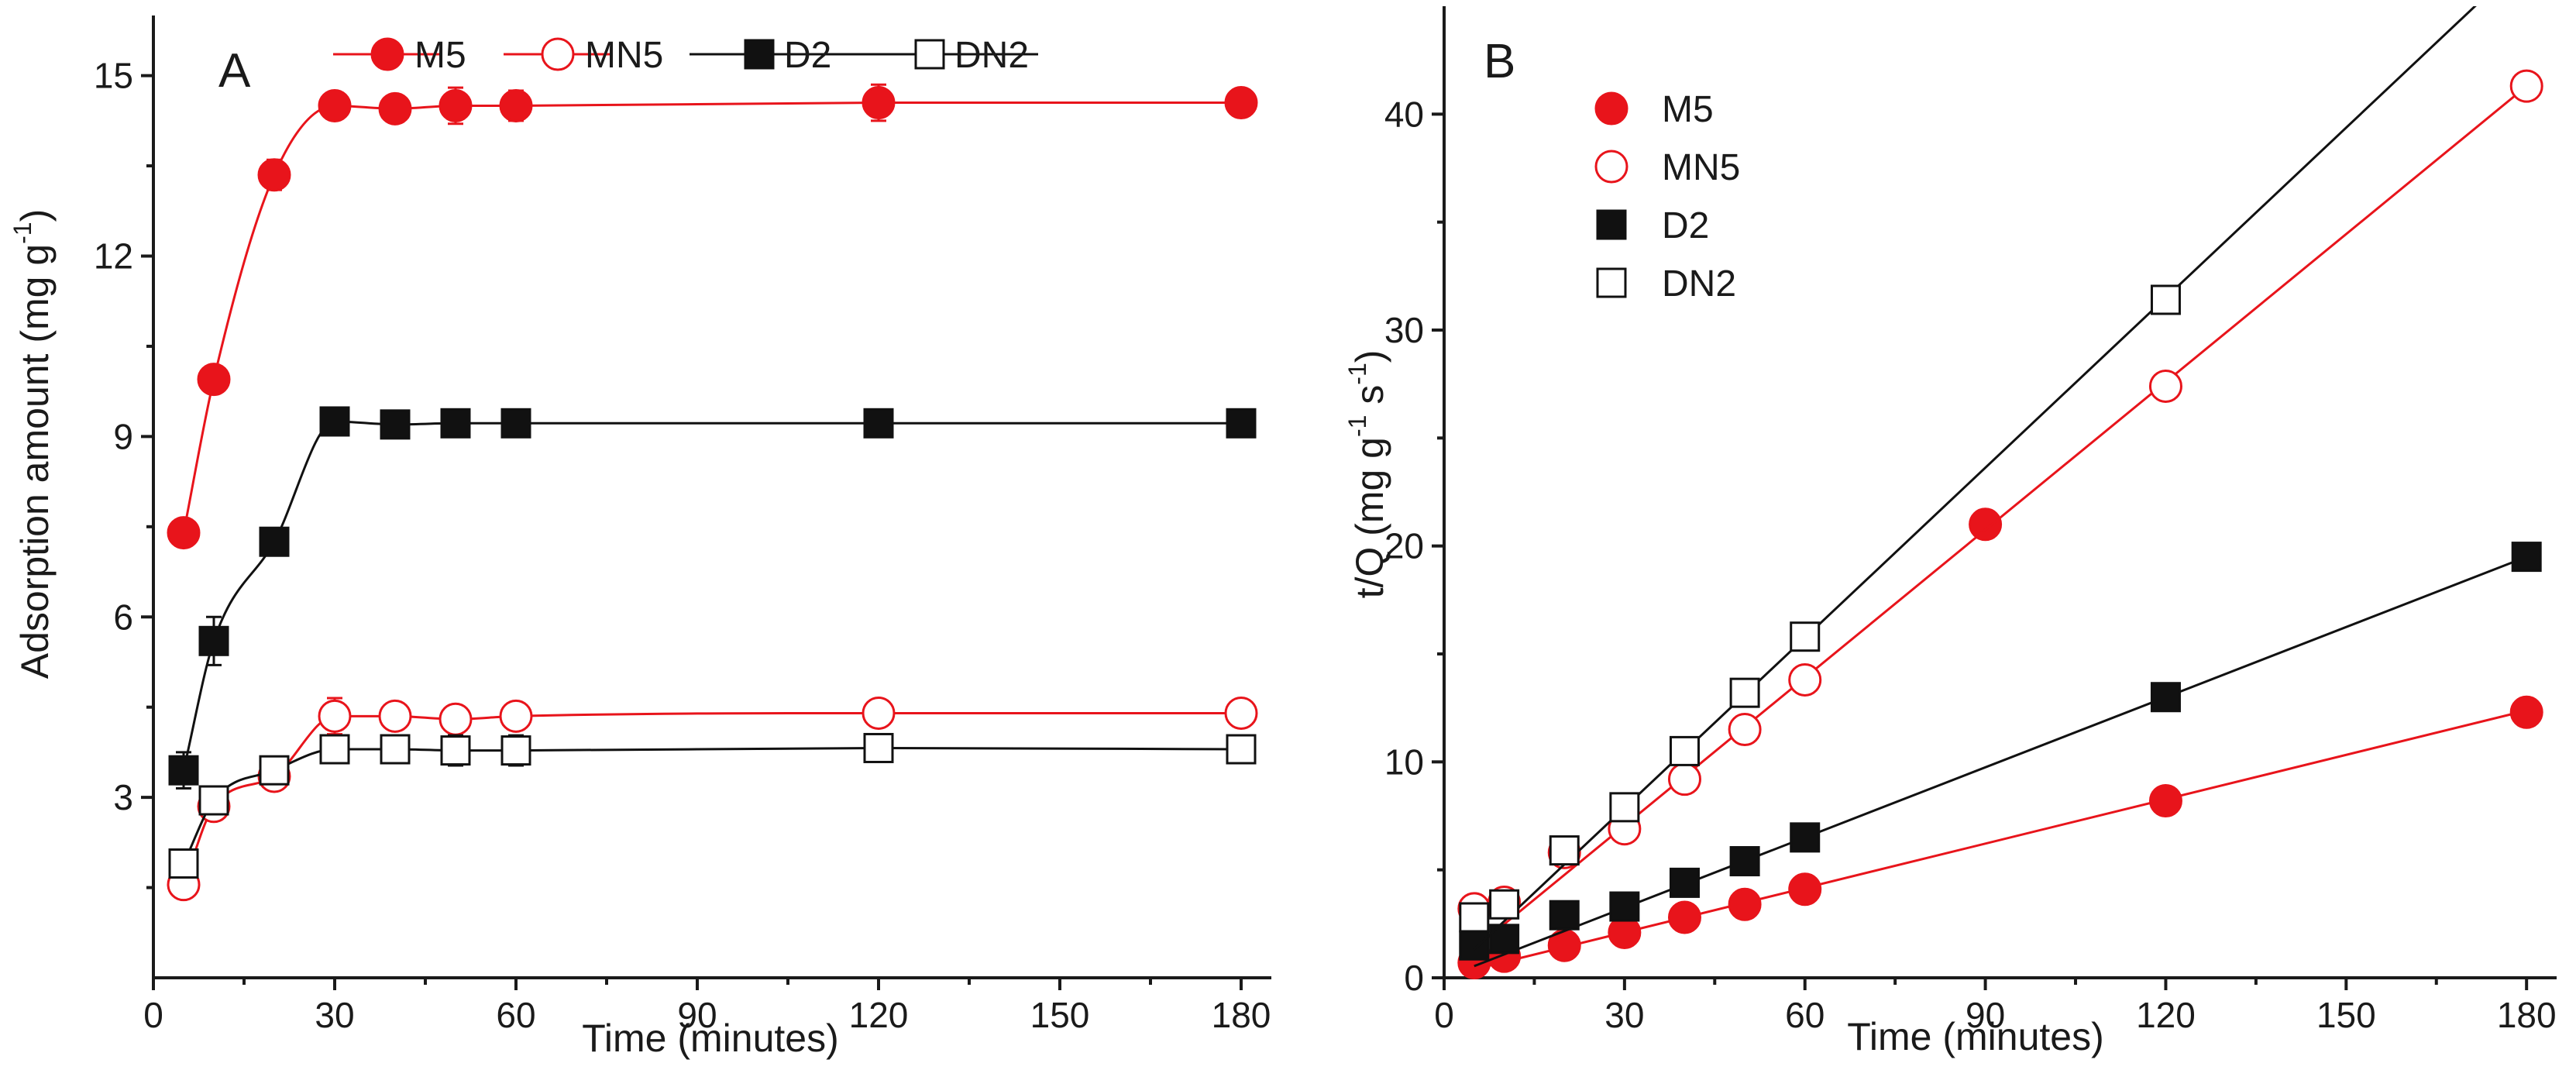  What do you see at coordinates (1699, 283) in the screenshot?
I see `legend-b-dn2-label: DN2` at bounding box center [1699, 283].